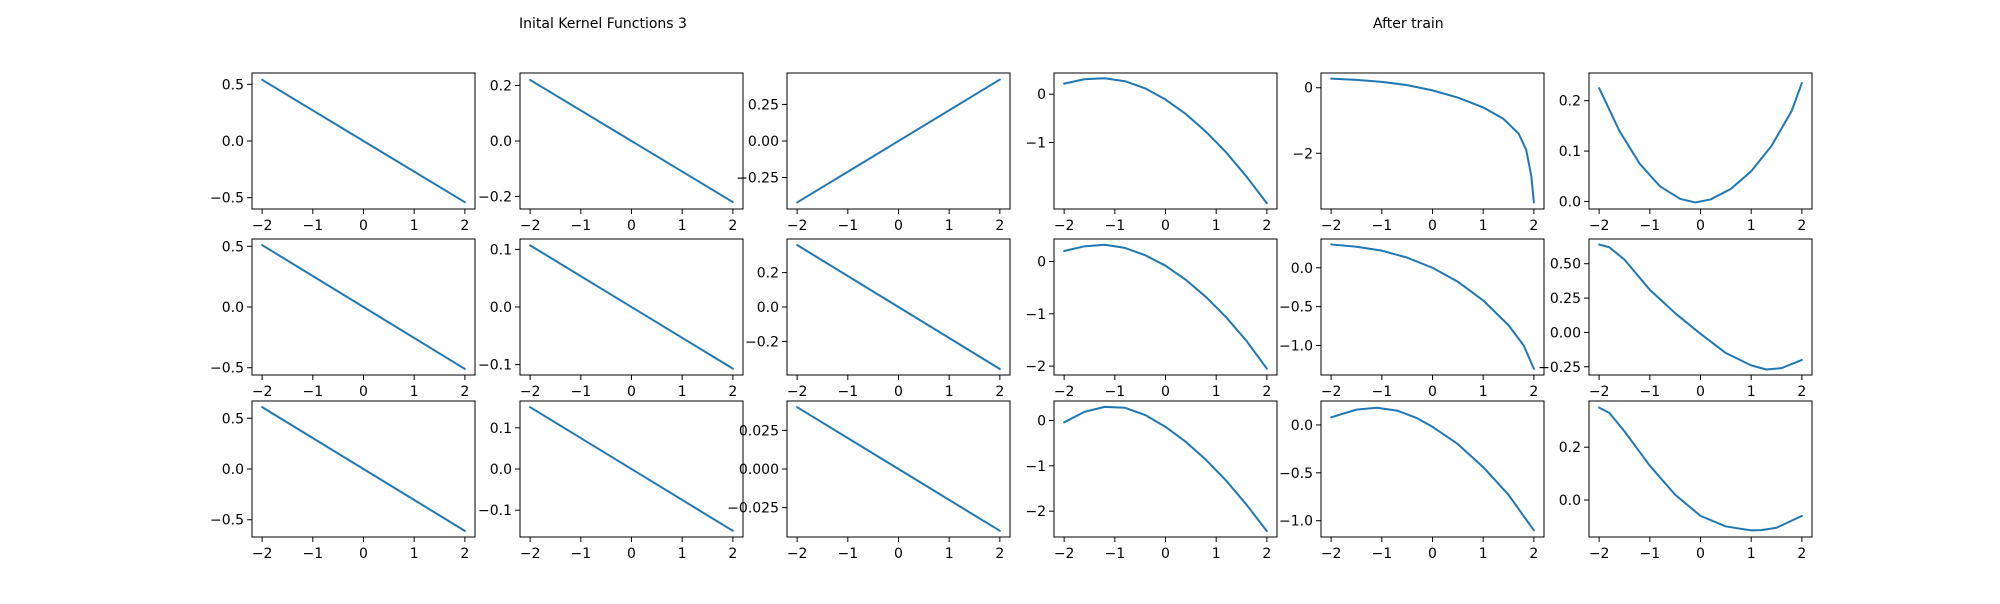  I want to click on y-tick-label: −2, so click(1035, 512).